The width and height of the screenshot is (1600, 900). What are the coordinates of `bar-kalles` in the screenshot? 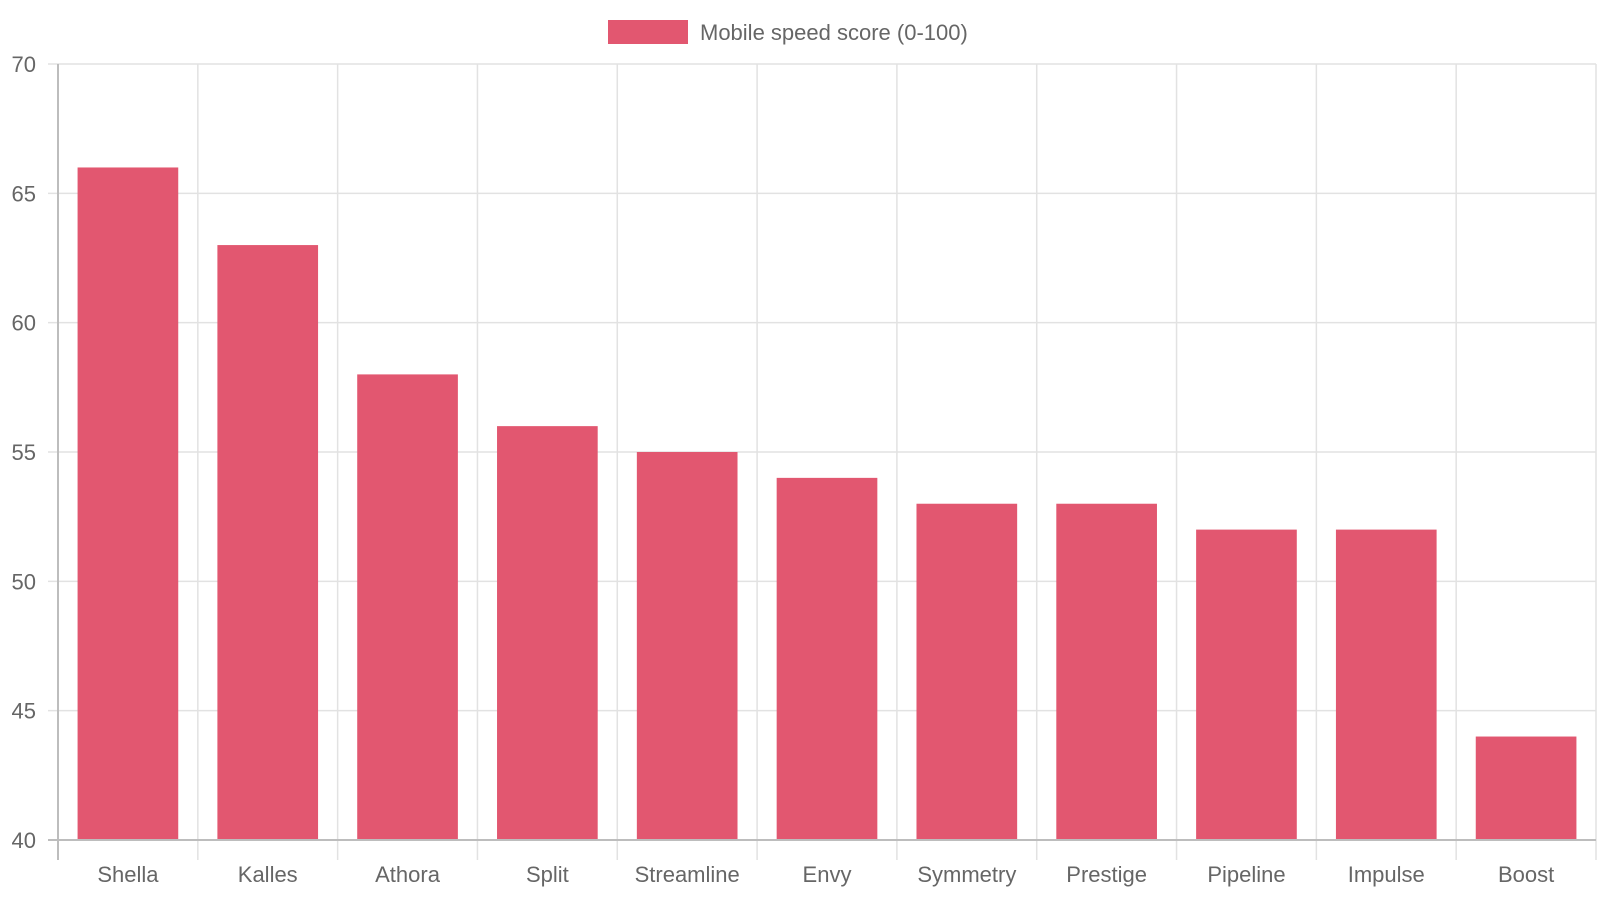 It's located at (268, 543).